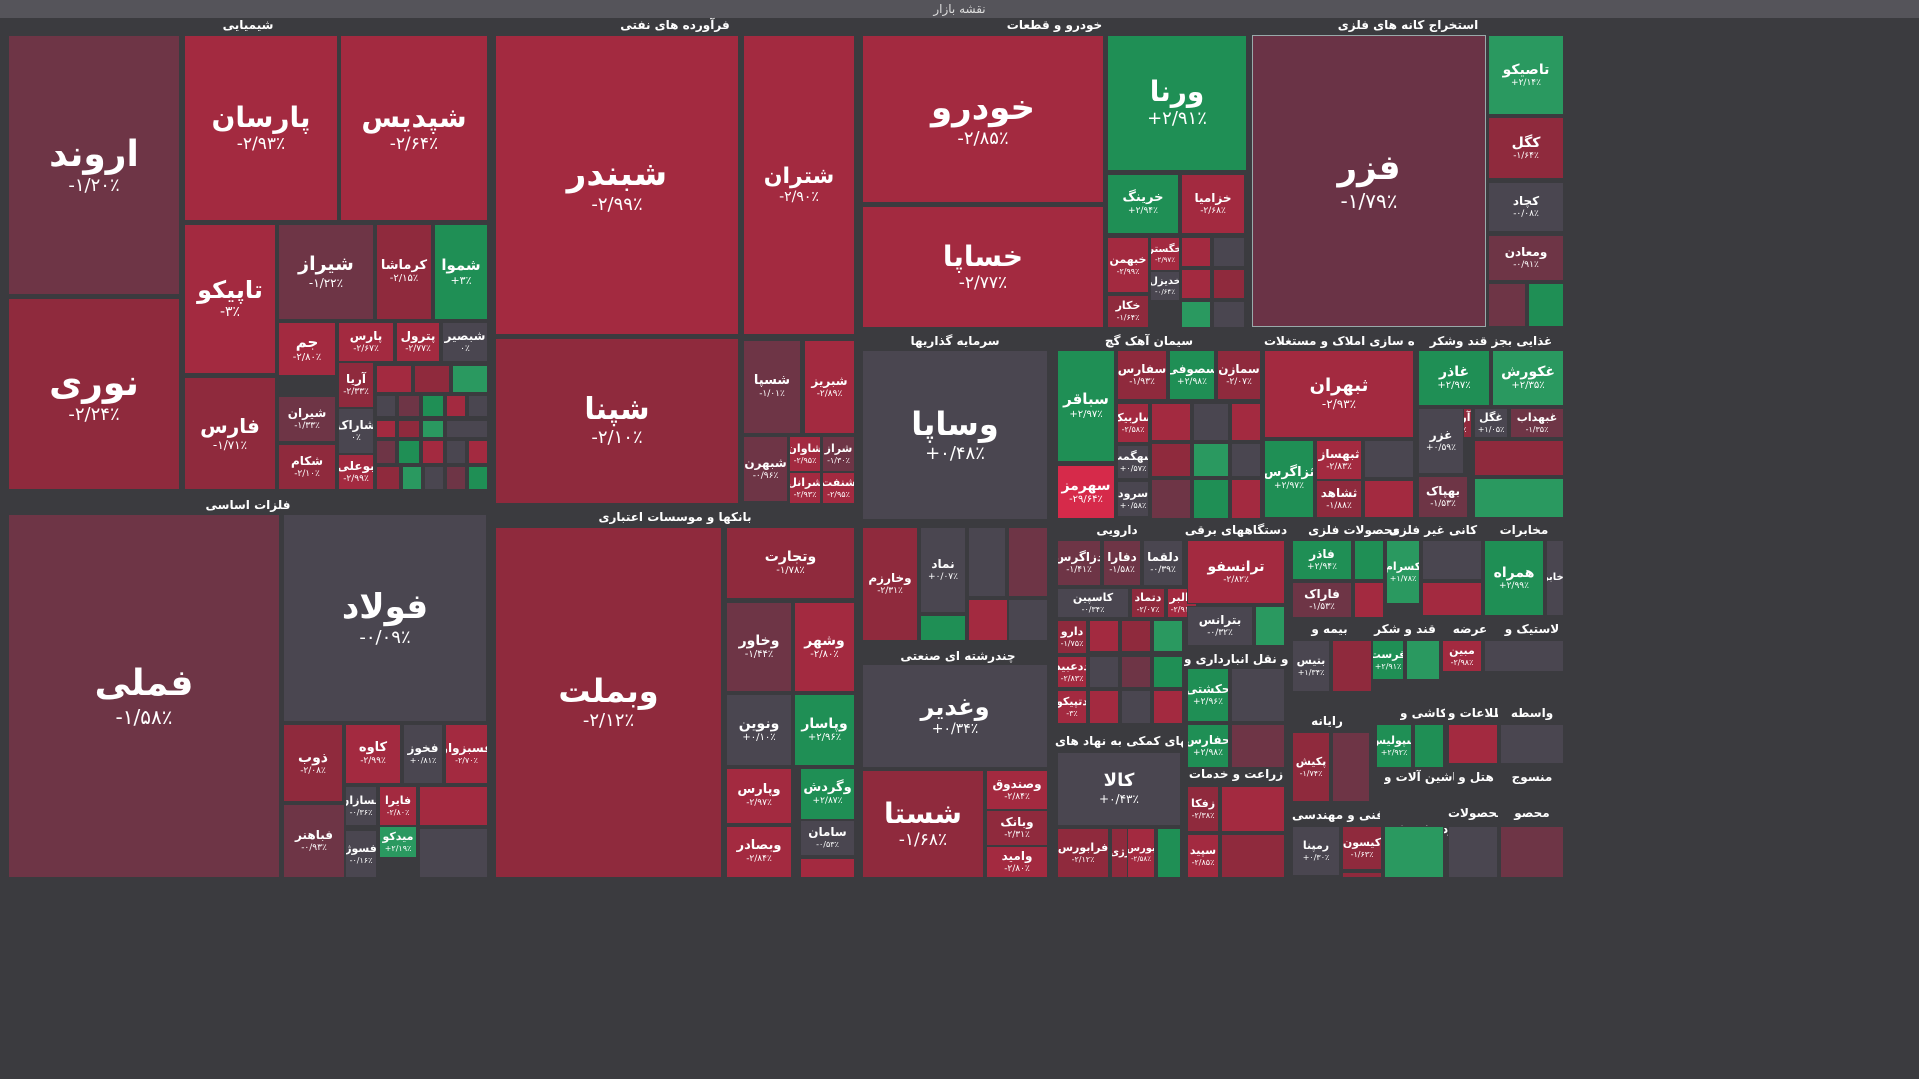  I want to click on ticker-tile: پارس -۲/۶۷٪, so click(366, 342).